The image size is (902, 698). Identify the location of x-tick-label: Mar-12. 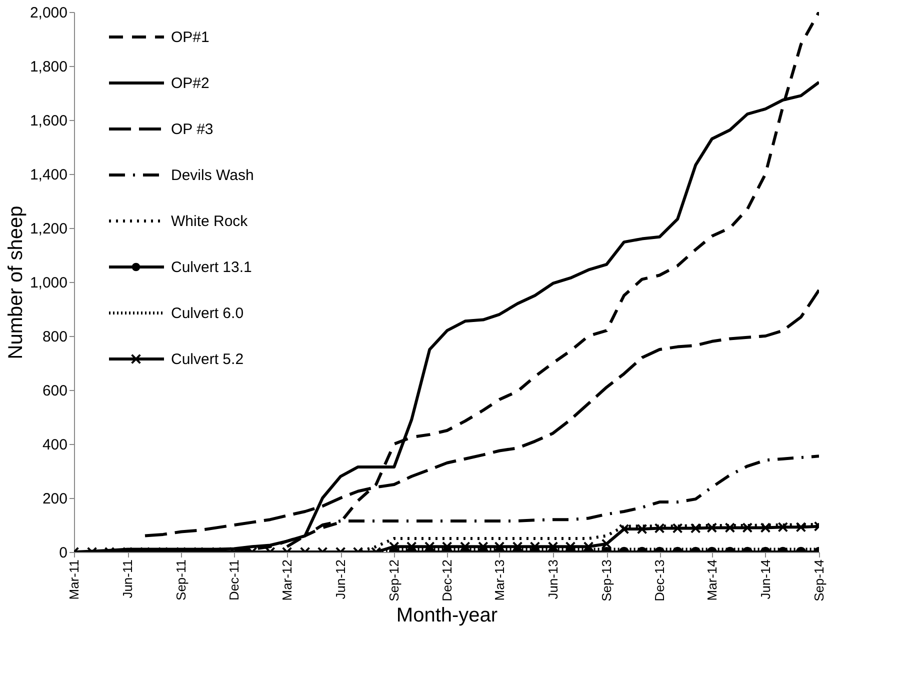
(287, 580).